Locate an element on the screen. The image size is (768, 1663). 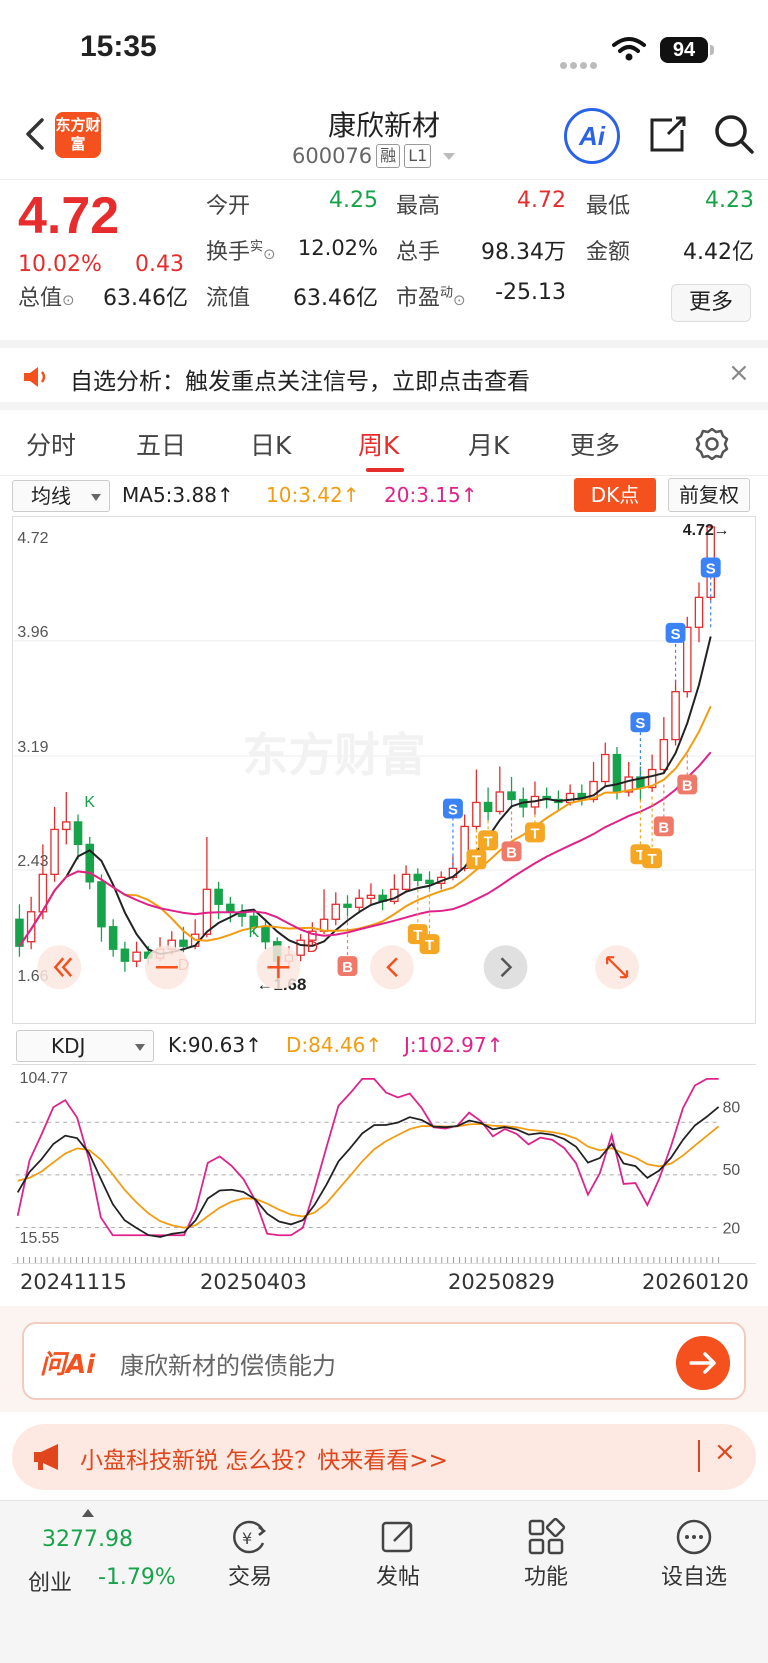
tab-daily-k: 日K is located at coordinates (271, 445).